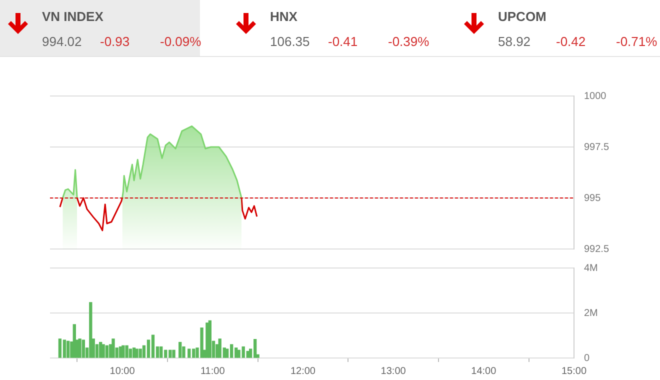  What do you see at coordinates (213, 371) in the screenshot?
I see `x-tick-label: 11:00` at bounding box center [213, 371].